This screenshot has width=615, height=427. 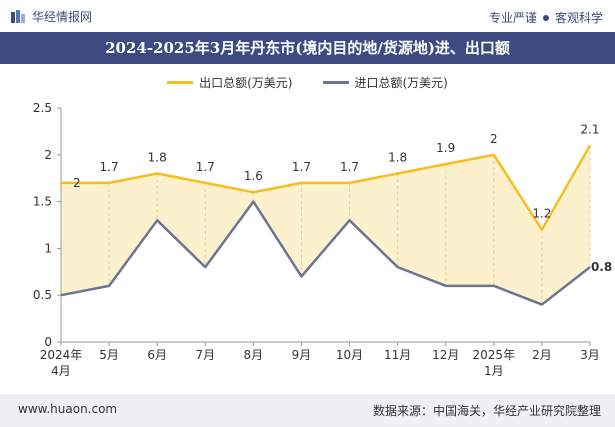 I want to click on footer-site: www.huaon.com, so click(x=68, y=409).